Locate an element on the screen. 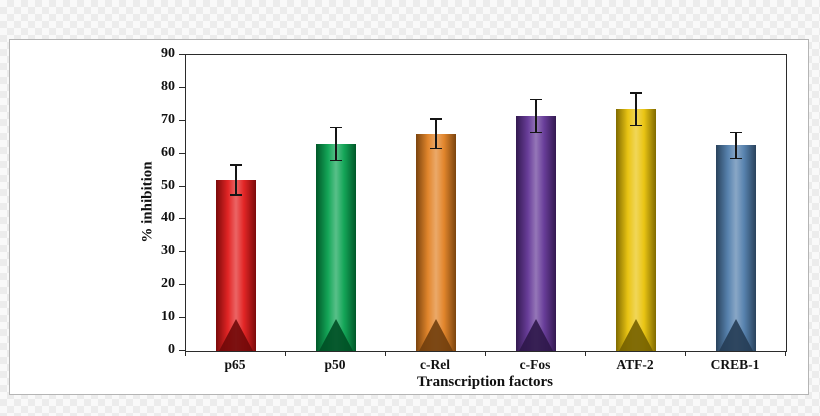  x-tick-label: ATF-2 is located at coordinates (635, 364).